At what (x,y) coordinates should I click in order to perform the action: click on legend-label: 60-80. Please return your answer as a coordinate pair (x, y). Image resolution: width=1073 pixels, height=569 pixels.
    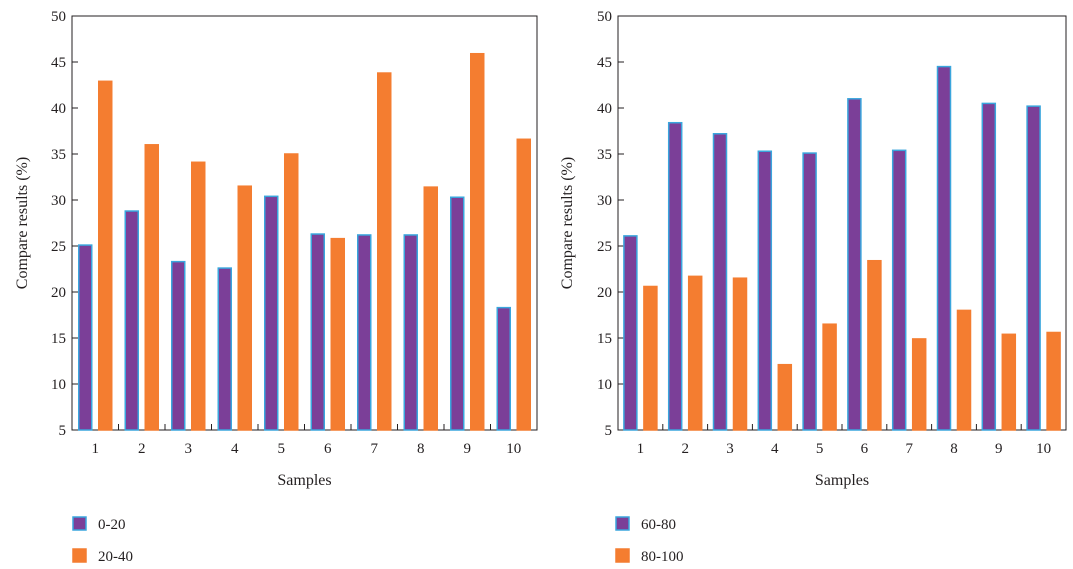
    Looking at the image, I should click on (658, 525).